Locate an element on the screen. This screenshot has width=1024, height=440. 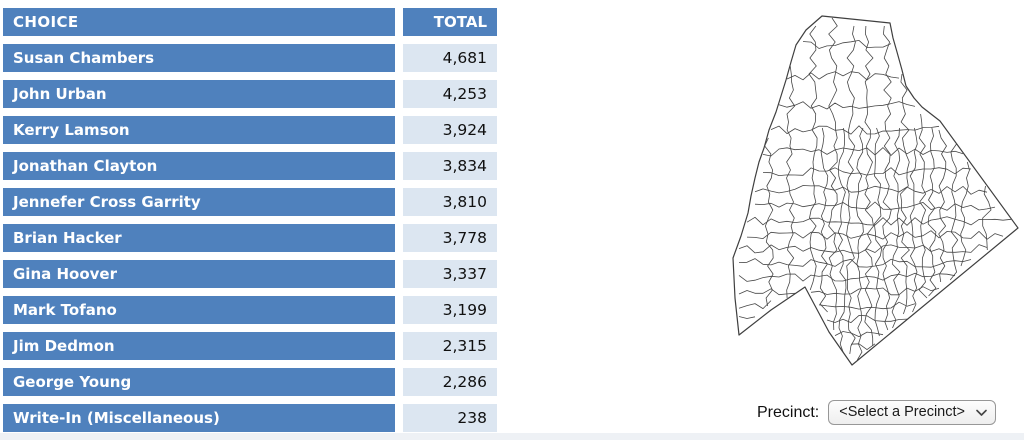
table-row: Mark Tofano 3,199 is located at coordinates (250, 310).